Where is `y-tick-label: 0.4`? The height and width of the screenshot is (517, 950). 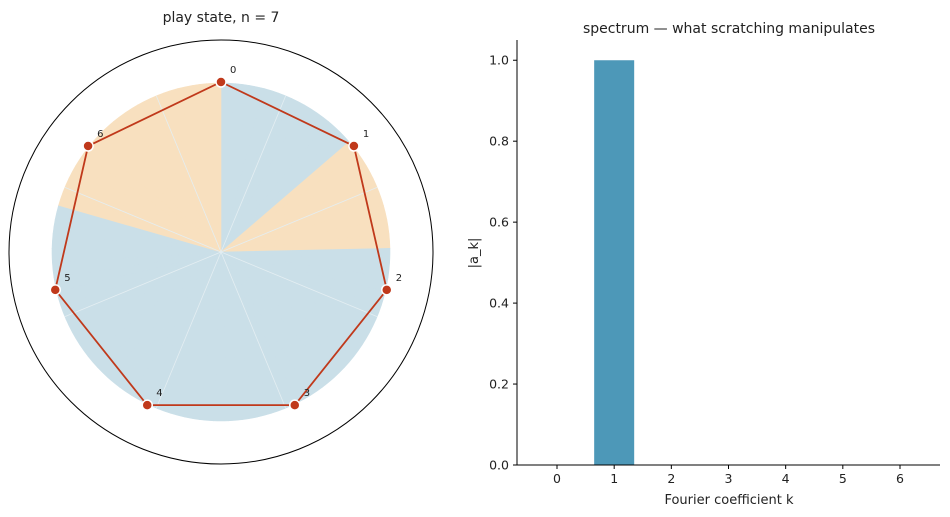 y-tick-label: 0.4 is located at coordinates (499, 303).